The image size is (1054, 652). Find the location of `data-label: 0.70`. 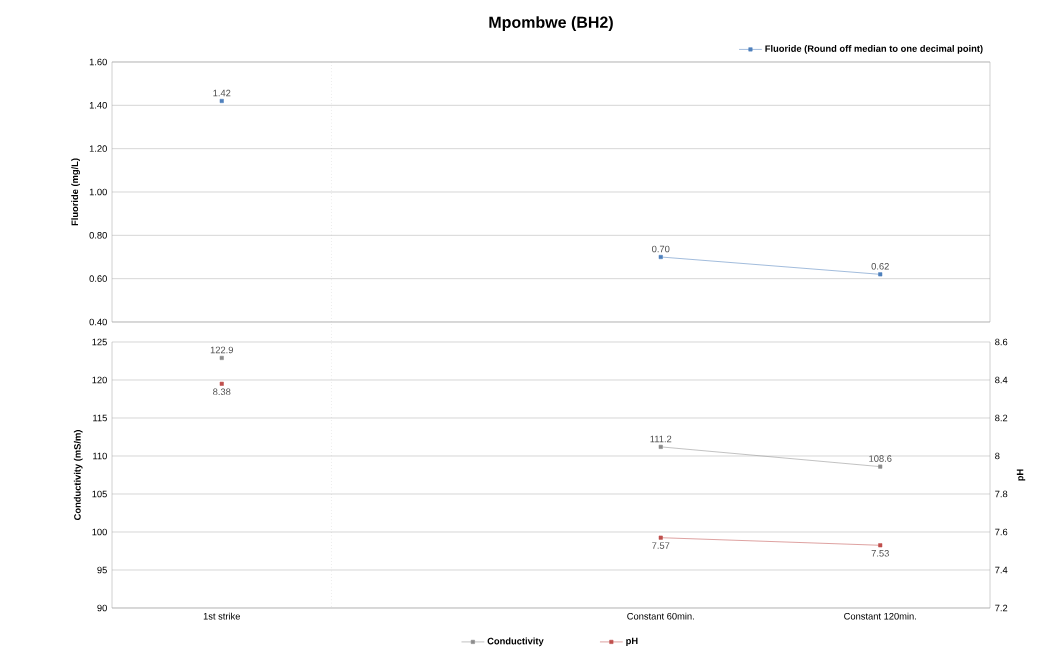

data-label: 0.70 is located at coordinates (661, 249).